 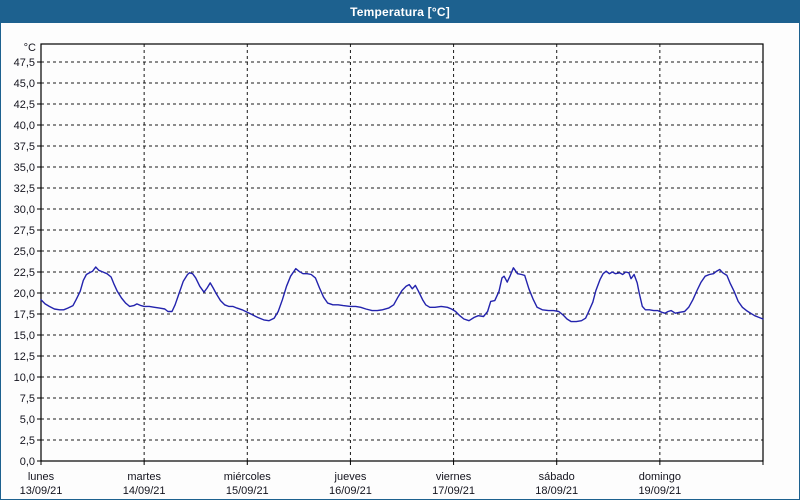 What do you see at coordinates (24, 210) in the screenshot?
I see `y-tick-label: 30,0` at bounding box center [24, 210].